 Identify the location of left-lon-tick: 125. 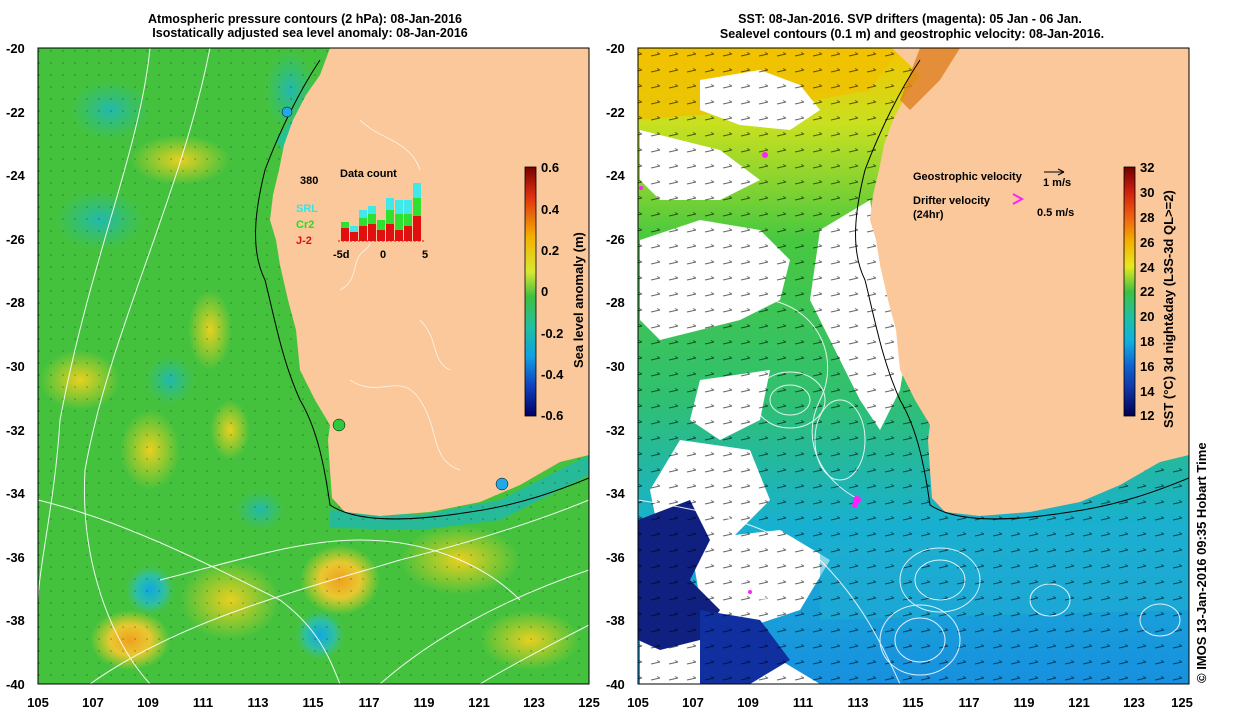
(589, 702).